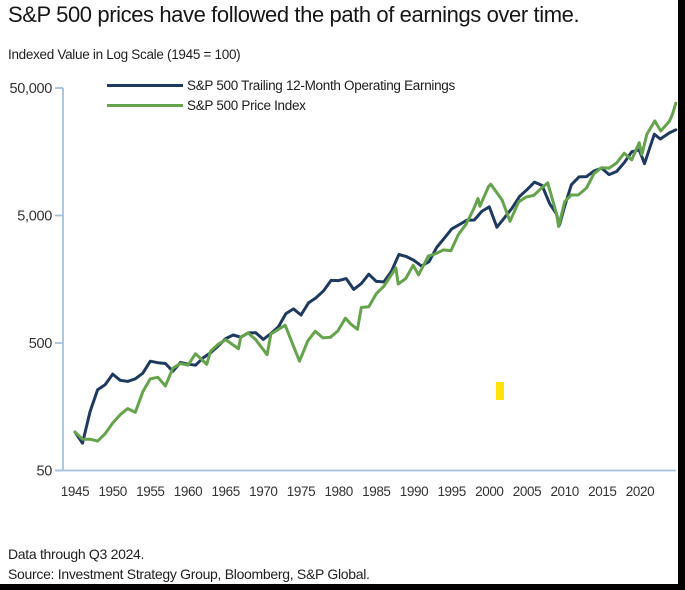  I want to click on legend-label: S&P 500 Price Index, so click(246, 105).